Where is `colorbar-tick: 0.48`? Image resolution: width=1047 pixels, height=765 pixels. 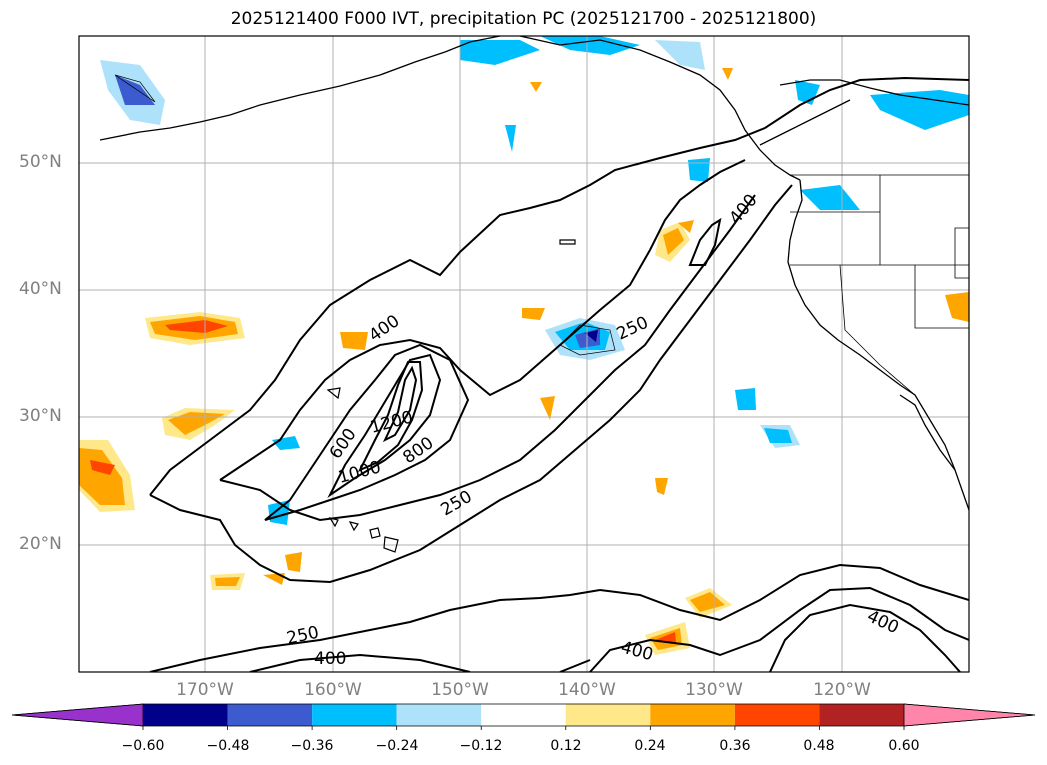 colorbar-tick: 0.48 is located at coordinates (819, 746).